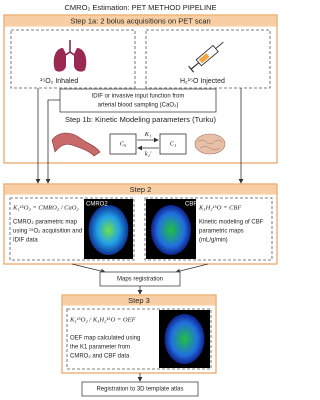  What do you see at coordinates (97, 205) in the screenshot?
I see `cmro2-map-label: CMRO2` at bounding box center [97, 205].